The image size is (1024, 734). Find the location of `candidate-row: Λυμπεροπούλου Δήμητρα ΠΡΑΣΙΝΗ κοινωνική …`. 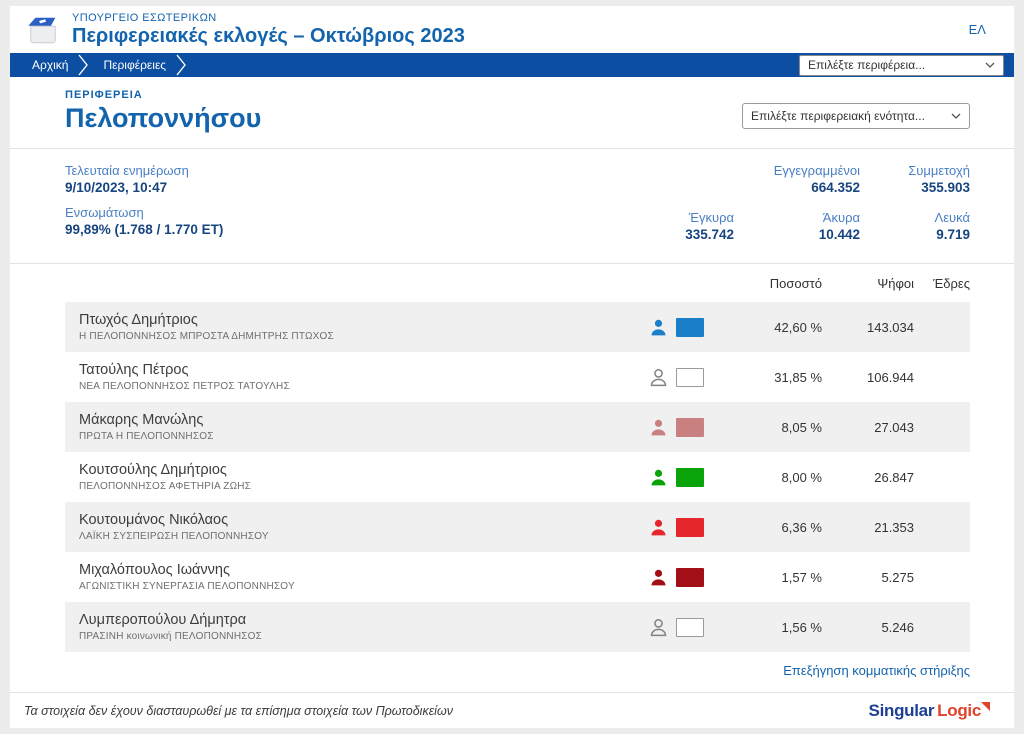

candidate-row: Λυμπεροπούλου Δήμητρα ΠΡΑΣΙΝΗ κοινωνική … is located at coordinates (517, 627).